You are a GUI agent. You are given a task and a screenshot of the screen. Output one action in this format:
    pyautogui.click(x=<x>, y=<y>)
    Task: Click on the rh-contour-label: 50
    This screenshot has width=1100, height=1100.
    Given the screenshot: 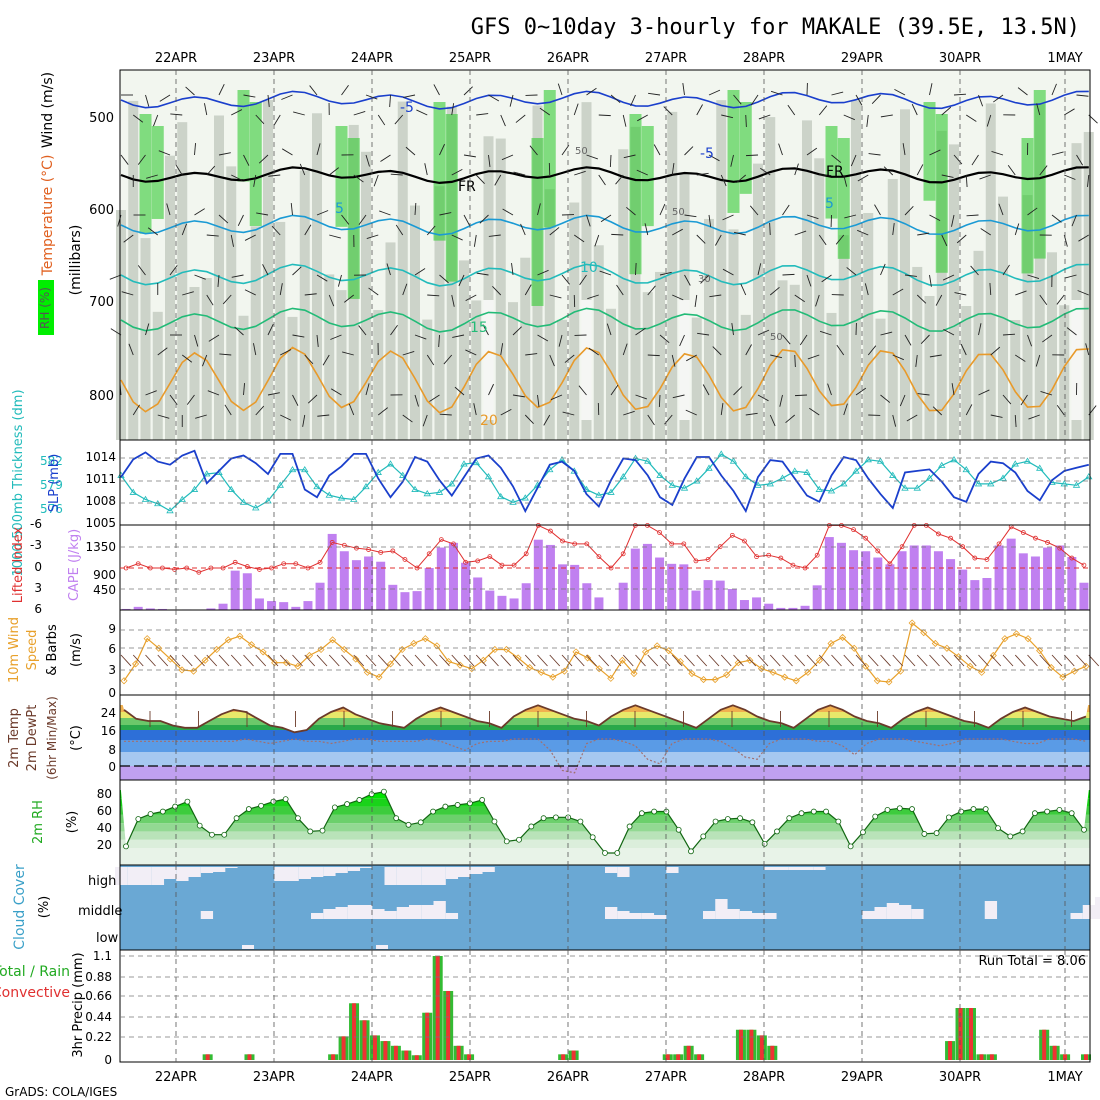 What is the action you would take?
    pyautogui.click(x=776, y=337)
    